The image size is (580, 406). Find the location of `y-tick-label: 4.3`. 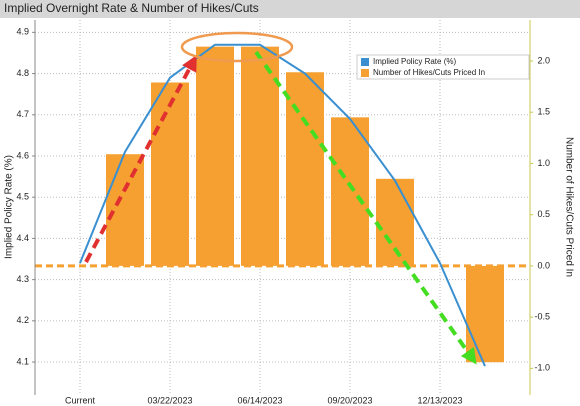

y-tick-label: 4.3 is located at coordinates (22, 279).